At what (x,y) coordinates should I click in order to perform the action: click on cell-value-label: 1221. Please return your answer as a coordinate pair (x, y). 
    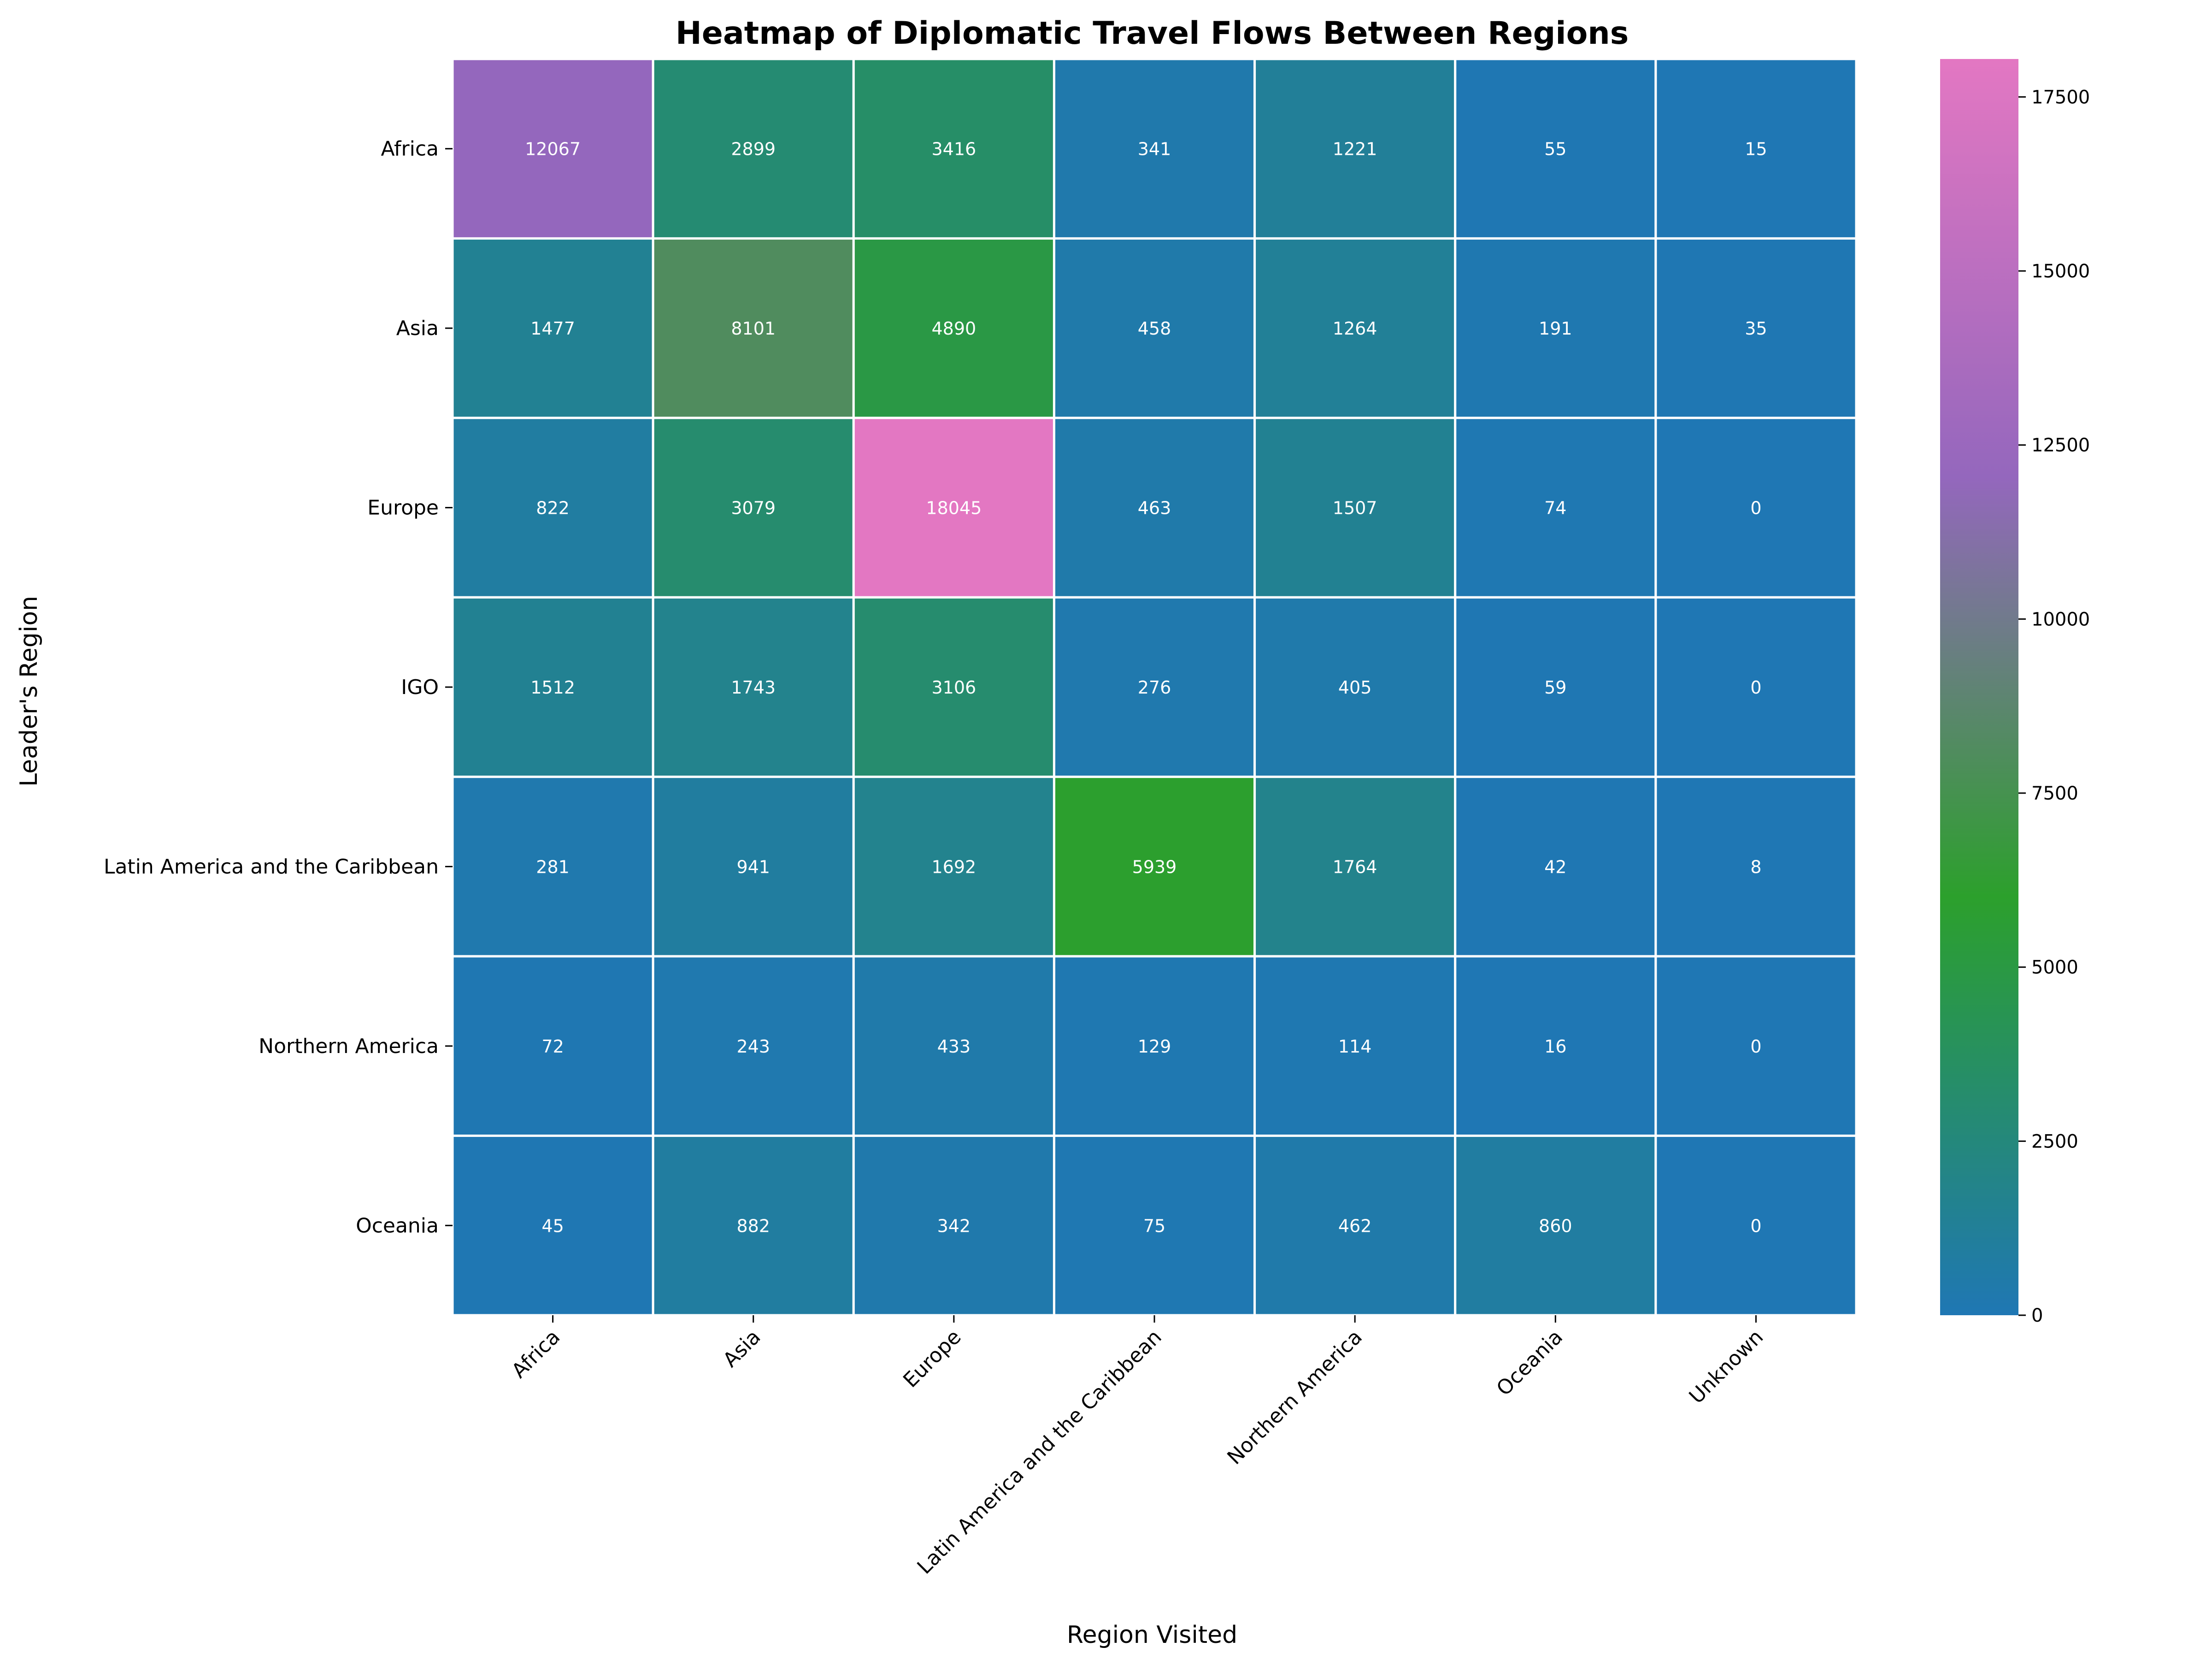
    Looking at the image, I should click on (1355, 149).